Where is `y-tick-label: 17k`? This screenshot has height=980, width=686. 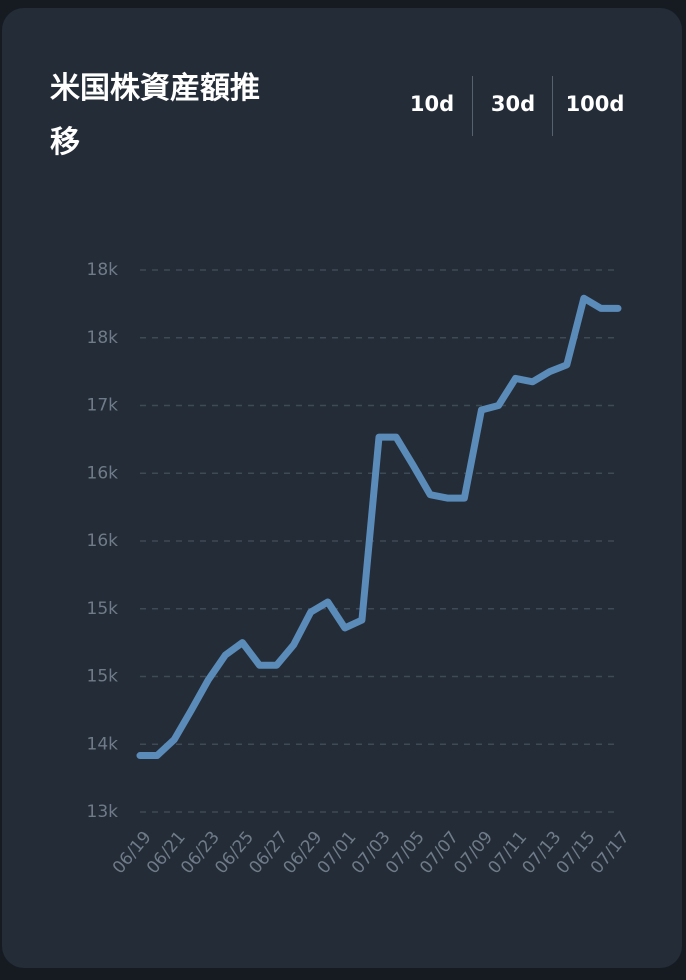 y-tick-label: 17k is located at coordinates (103, 406).